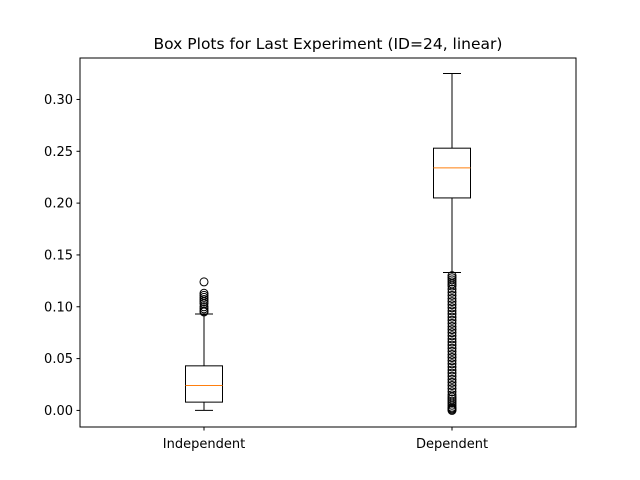  I want to click on x-tick-label: Independent, so click(204, 444).